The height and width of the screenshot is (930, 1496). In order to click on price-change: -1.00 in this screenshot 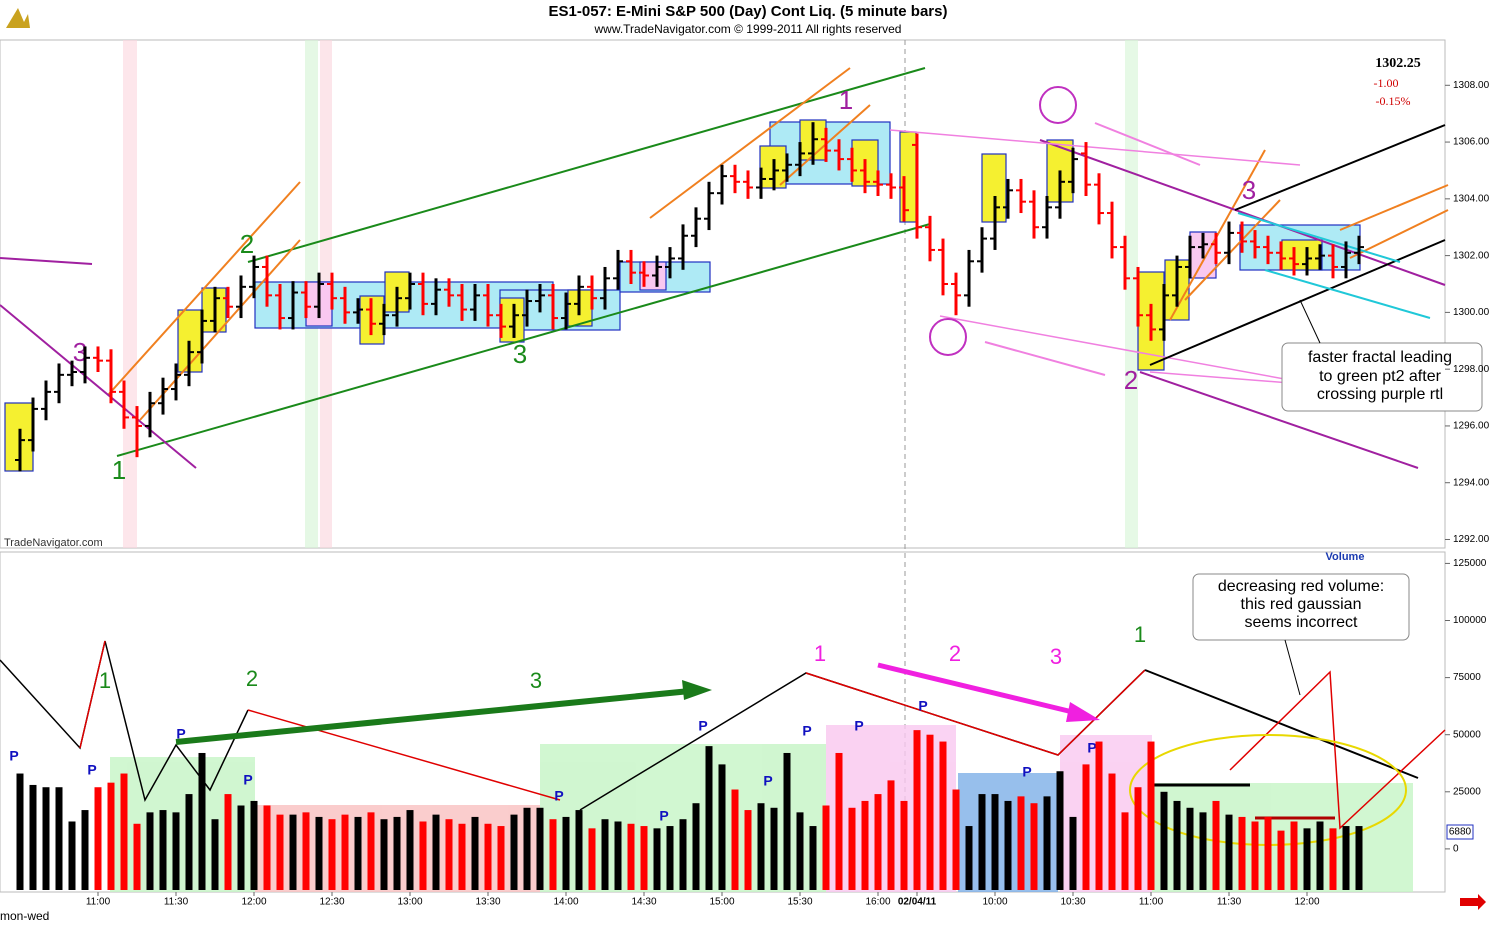, I will do `click(1386, 83)`.